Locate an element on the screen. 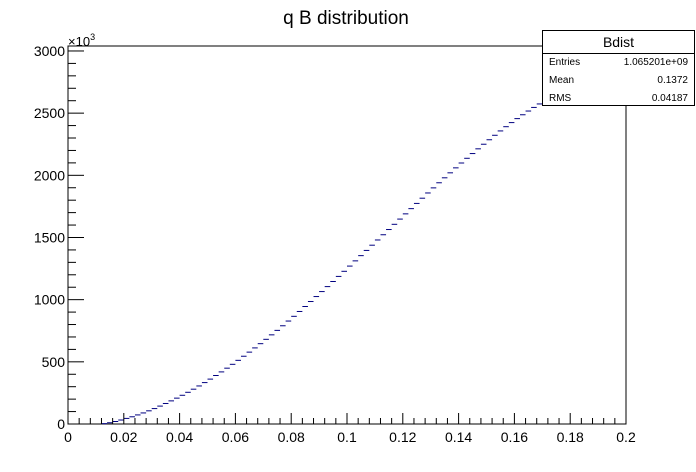 The height and width of the screenshot is (472, 696). stats-row-mean: Mean 0.1372 is located at coordinates (618, 81).